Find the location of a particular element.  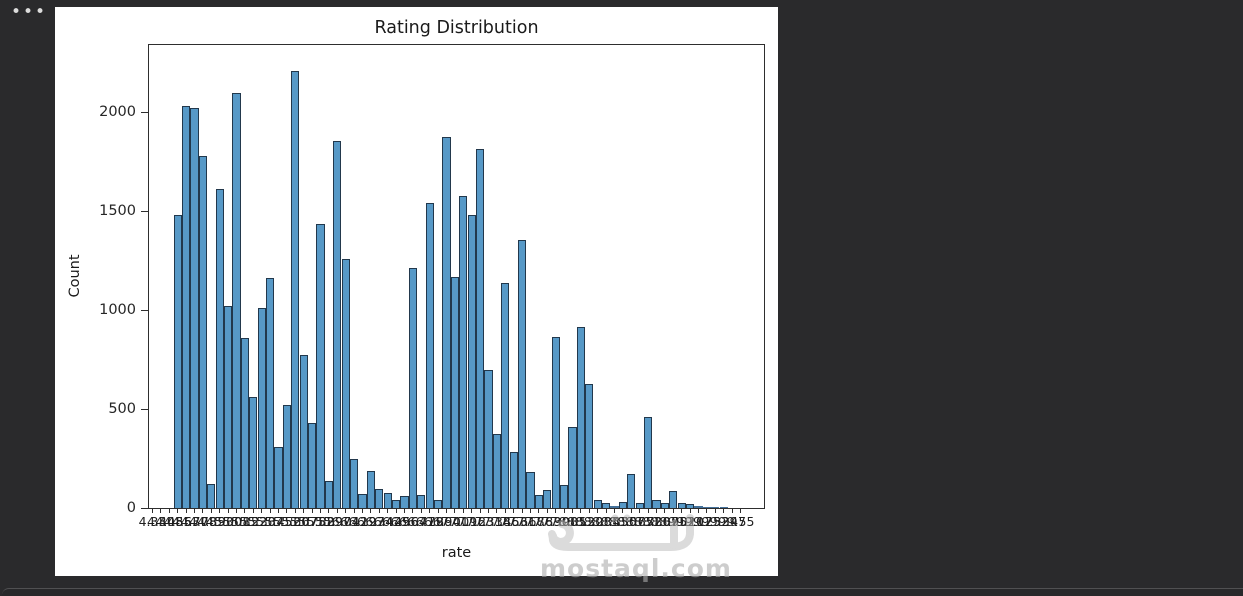

x-tick-label: 4.78 is located at coordinates (202, 521).